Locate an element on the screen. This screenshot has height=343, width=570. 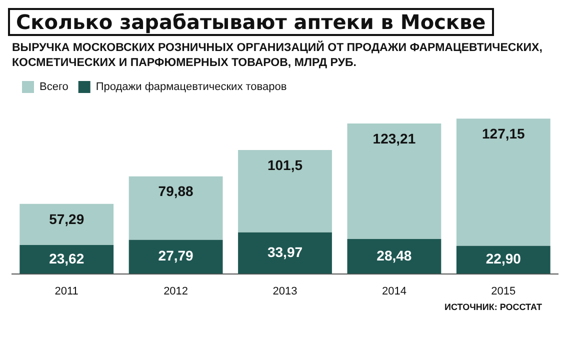
data-label: 33,97 is located at coordinates (285, 252).